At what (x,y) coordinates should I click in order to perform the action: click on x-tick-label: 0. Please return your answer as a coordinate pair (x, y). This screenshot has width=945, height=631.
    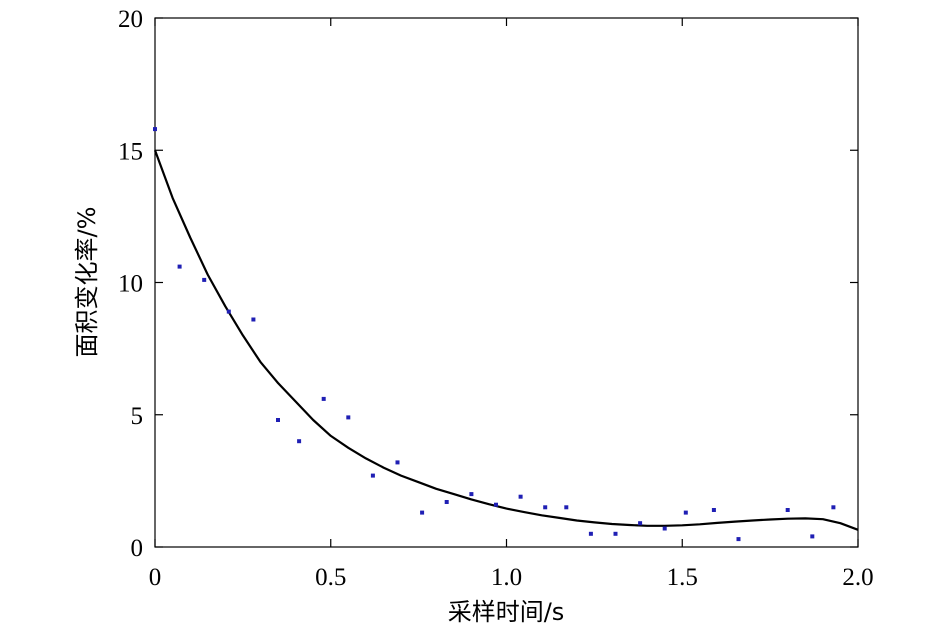
    Looking at the image, I should click on (155, 577).